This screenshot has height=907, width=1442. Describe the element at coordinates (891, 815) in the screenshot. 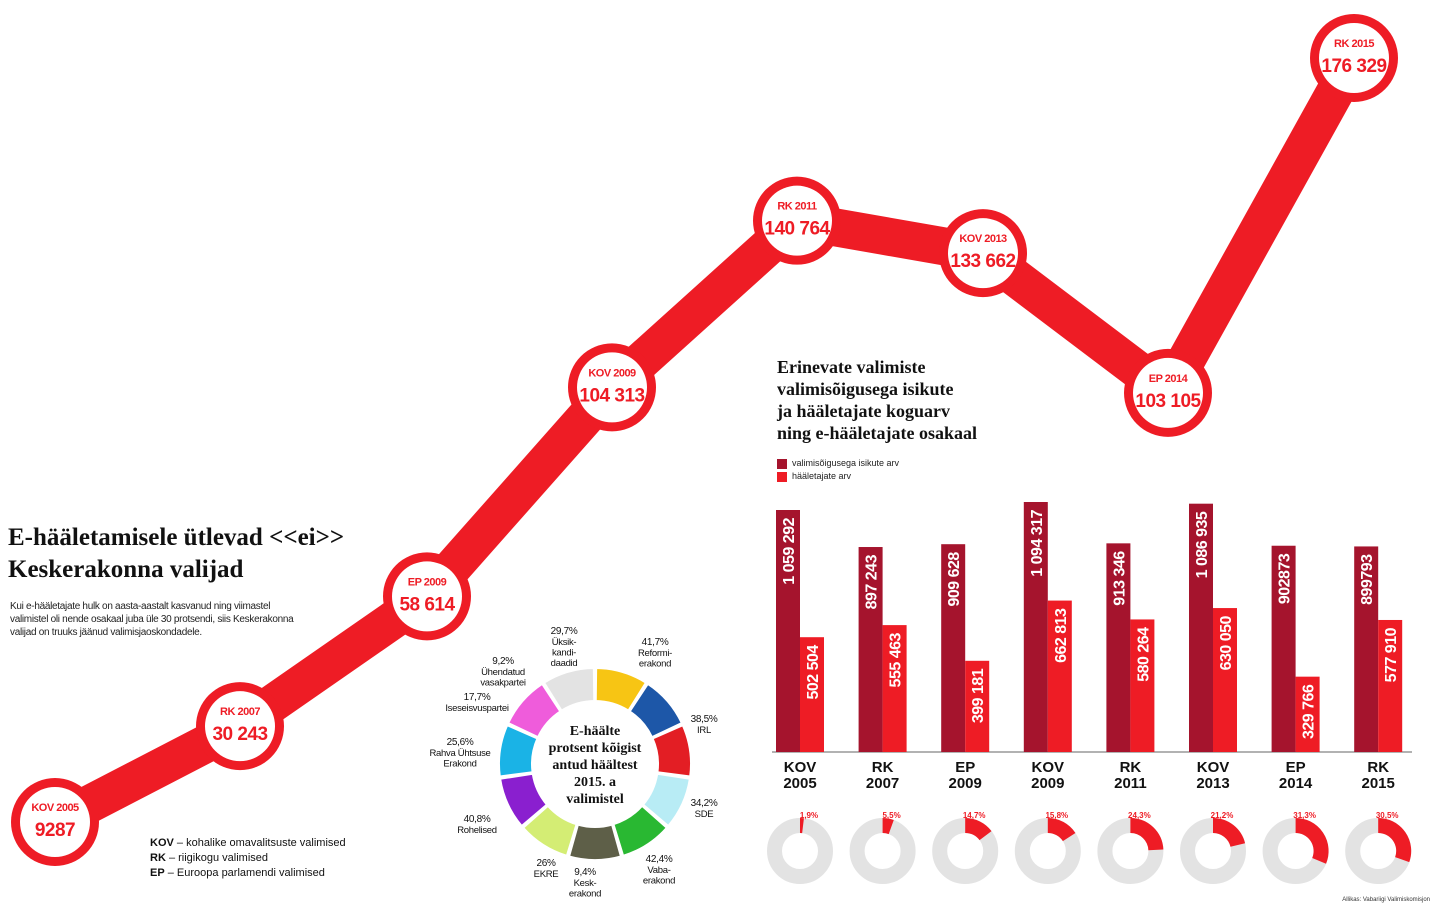

I see `ring-share-label: 5,5%` at that location.